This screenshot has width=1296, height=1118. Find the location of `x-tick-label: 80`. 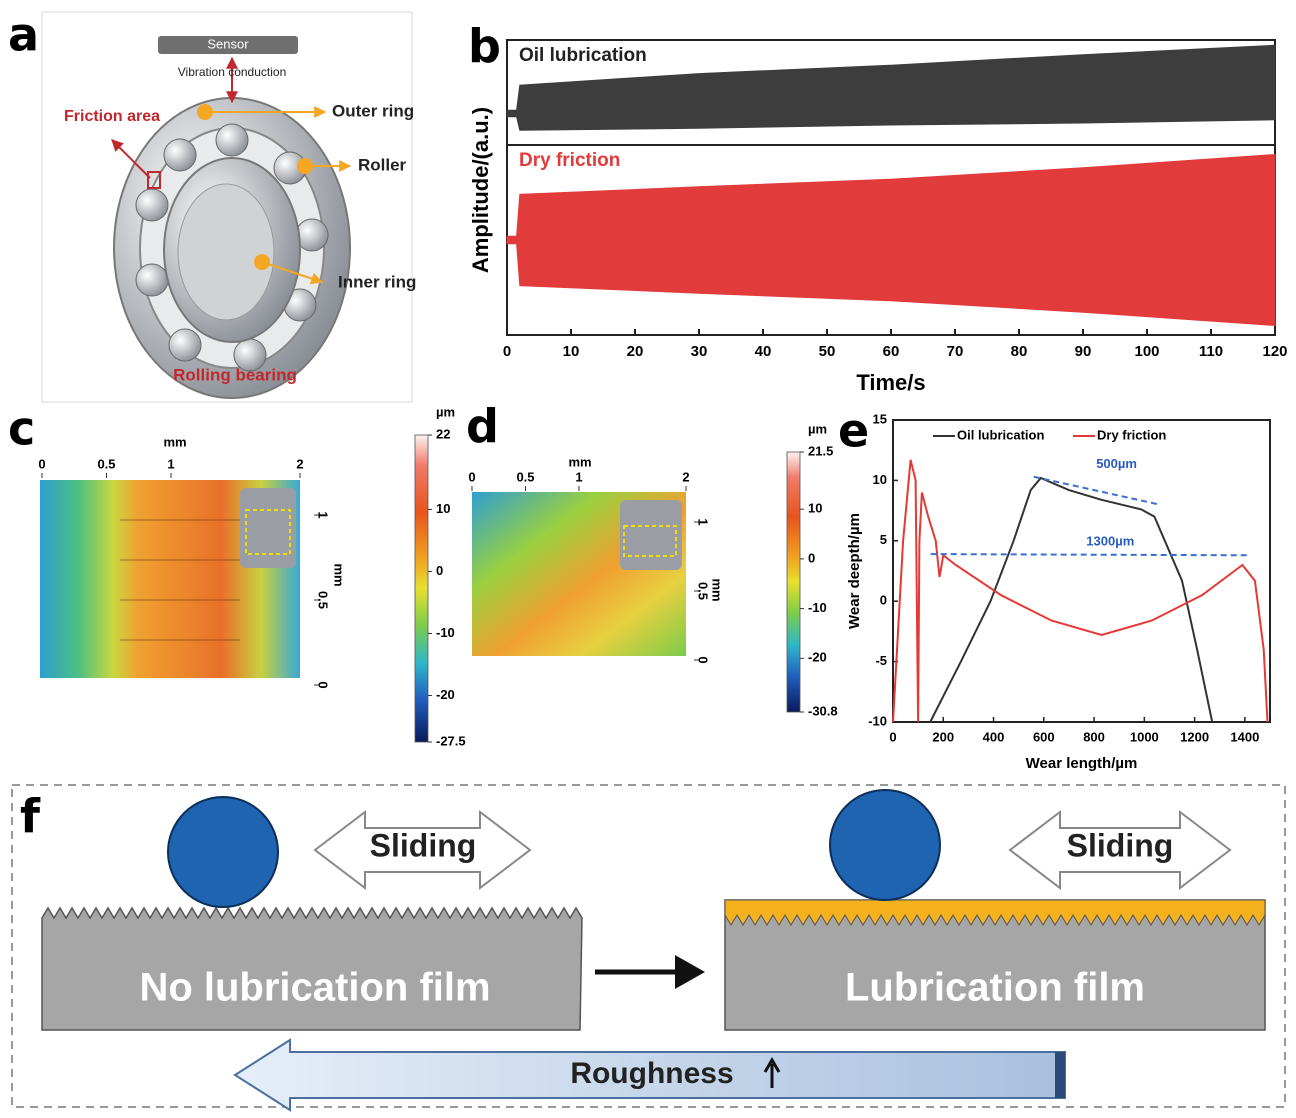

x-tick-label: 80 is located at coordinates (1019, 351).